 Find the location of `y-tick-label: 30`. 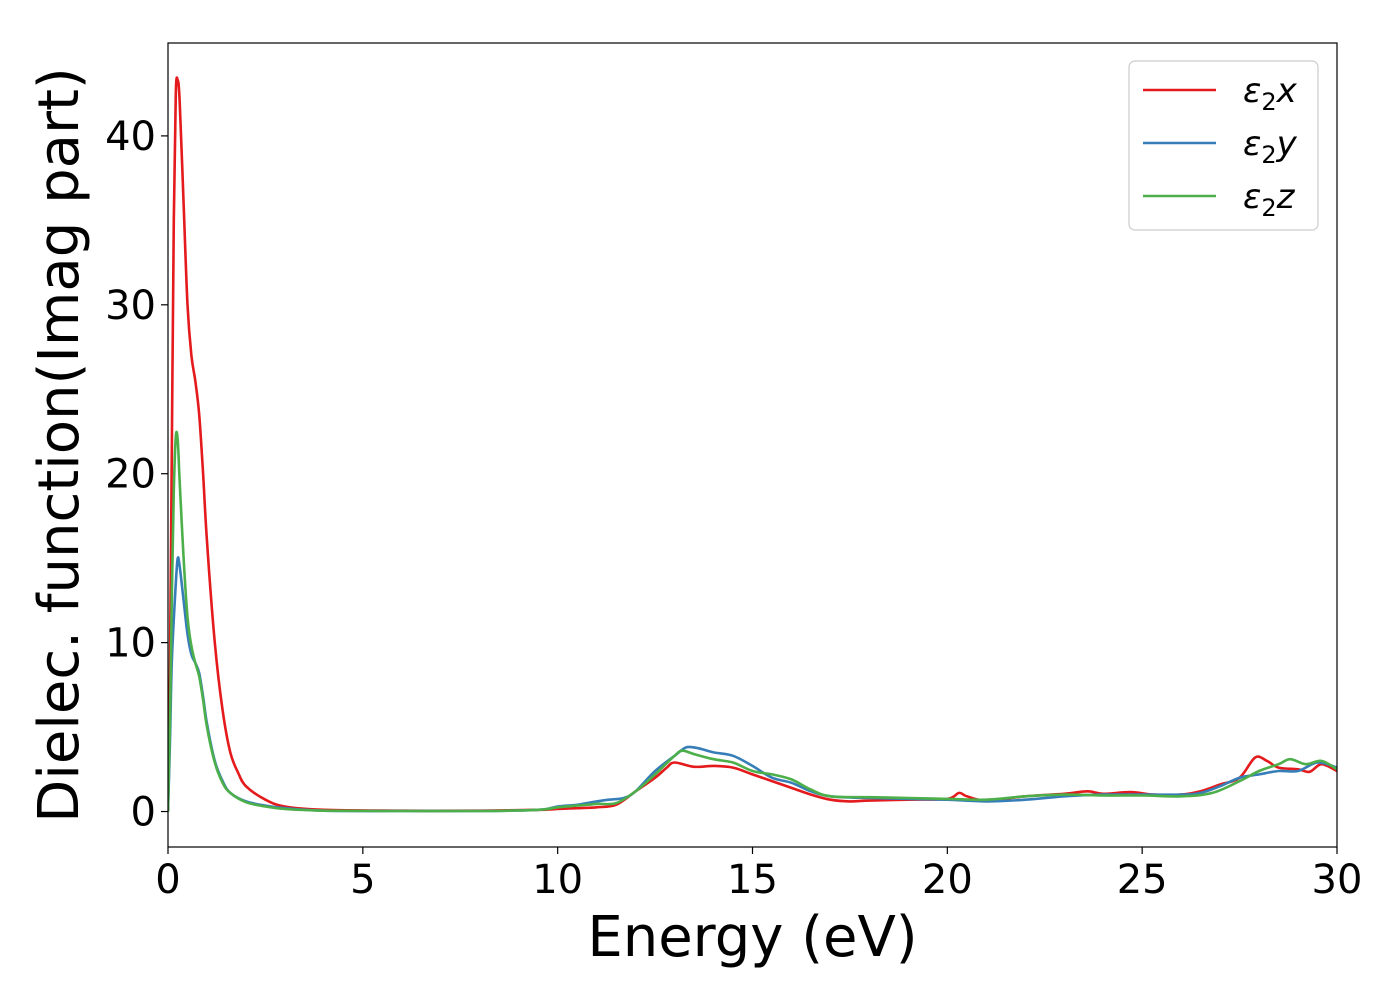

y-tick-label: 30 is located at coordinates (130, 306).